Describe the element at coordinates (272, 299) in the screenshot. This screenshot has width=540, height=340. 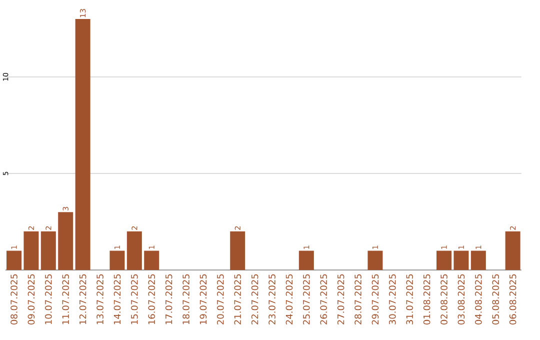
I see `x-tick-label: 23.07.2025` at that location.